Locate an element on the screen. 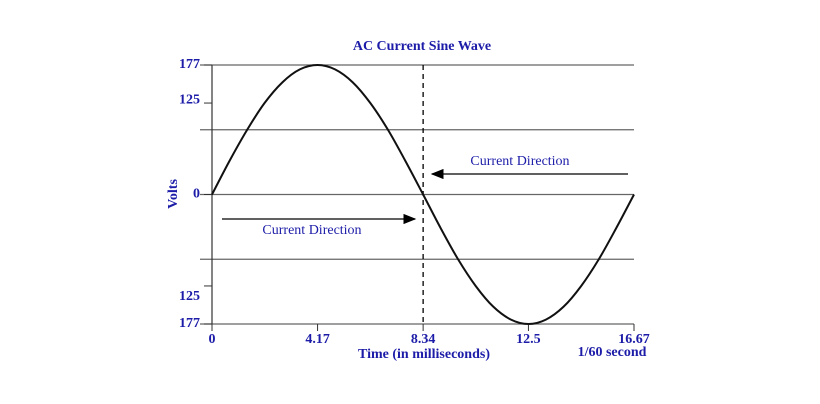 Image resolution: width=820 pixels, height=404 pixels. x-tick-label: 16.67 is located at coordinates (634, 339).